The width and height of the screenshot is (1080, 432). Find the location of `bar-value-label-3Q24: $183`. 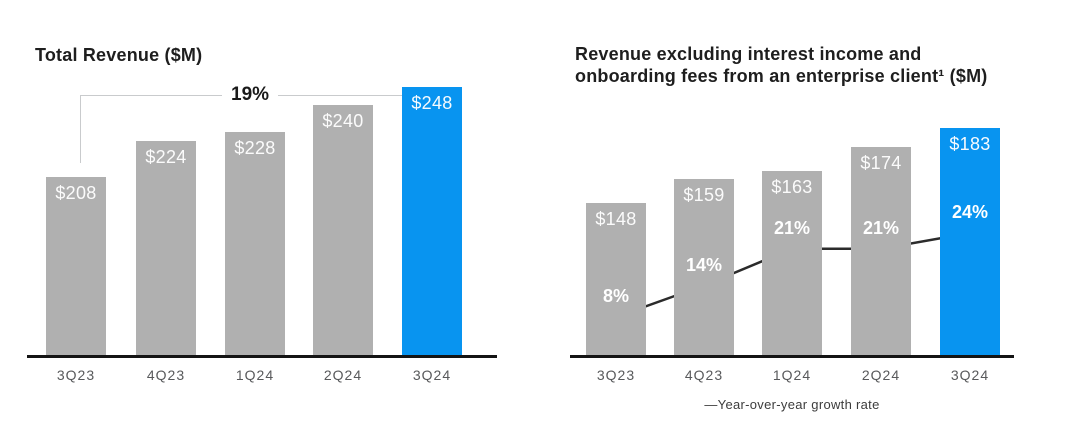

bar-value-label-3Q24: $183 is located at coordinates (970, 144).